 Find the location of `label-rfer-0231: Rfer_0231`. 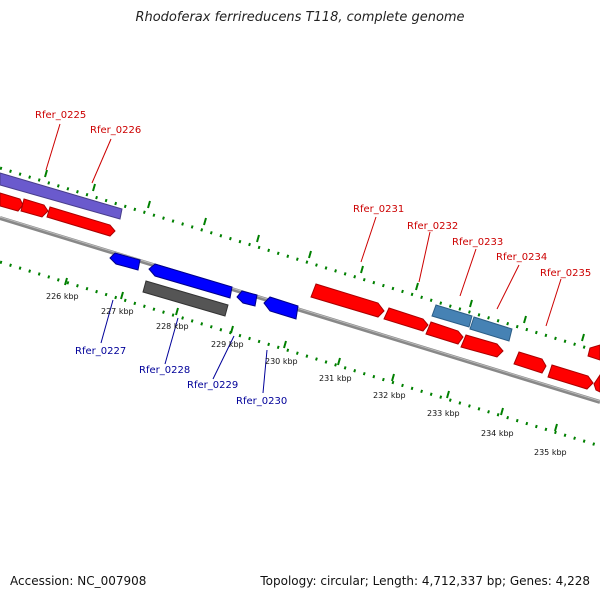

label-rfer-0231: Rfer_0231 is located at coordinates (378, 209).